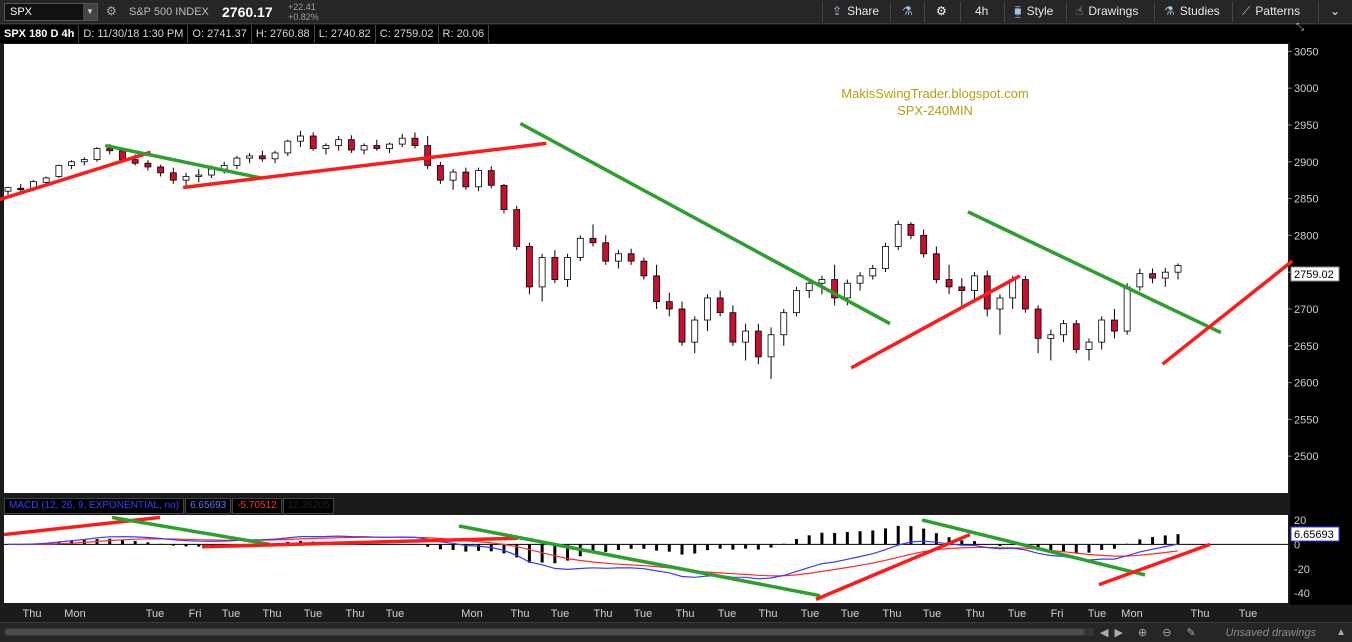 This screenshot has height=642, width=1352. I want to click on share-icon: ⇪, so click(837, 11).